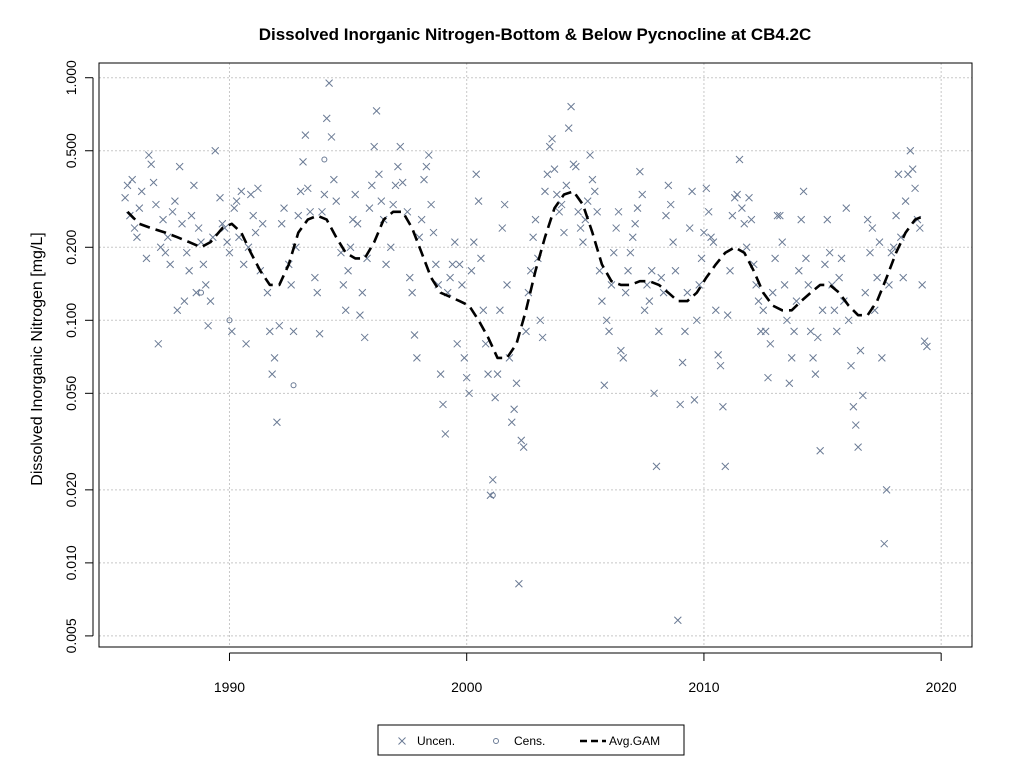 This screenshot has width=1024, height=768. What do you see at coordinates (402, 741) in the screenshot?
I see `legend-marker-uncensored` at bounding box center [402, 741].